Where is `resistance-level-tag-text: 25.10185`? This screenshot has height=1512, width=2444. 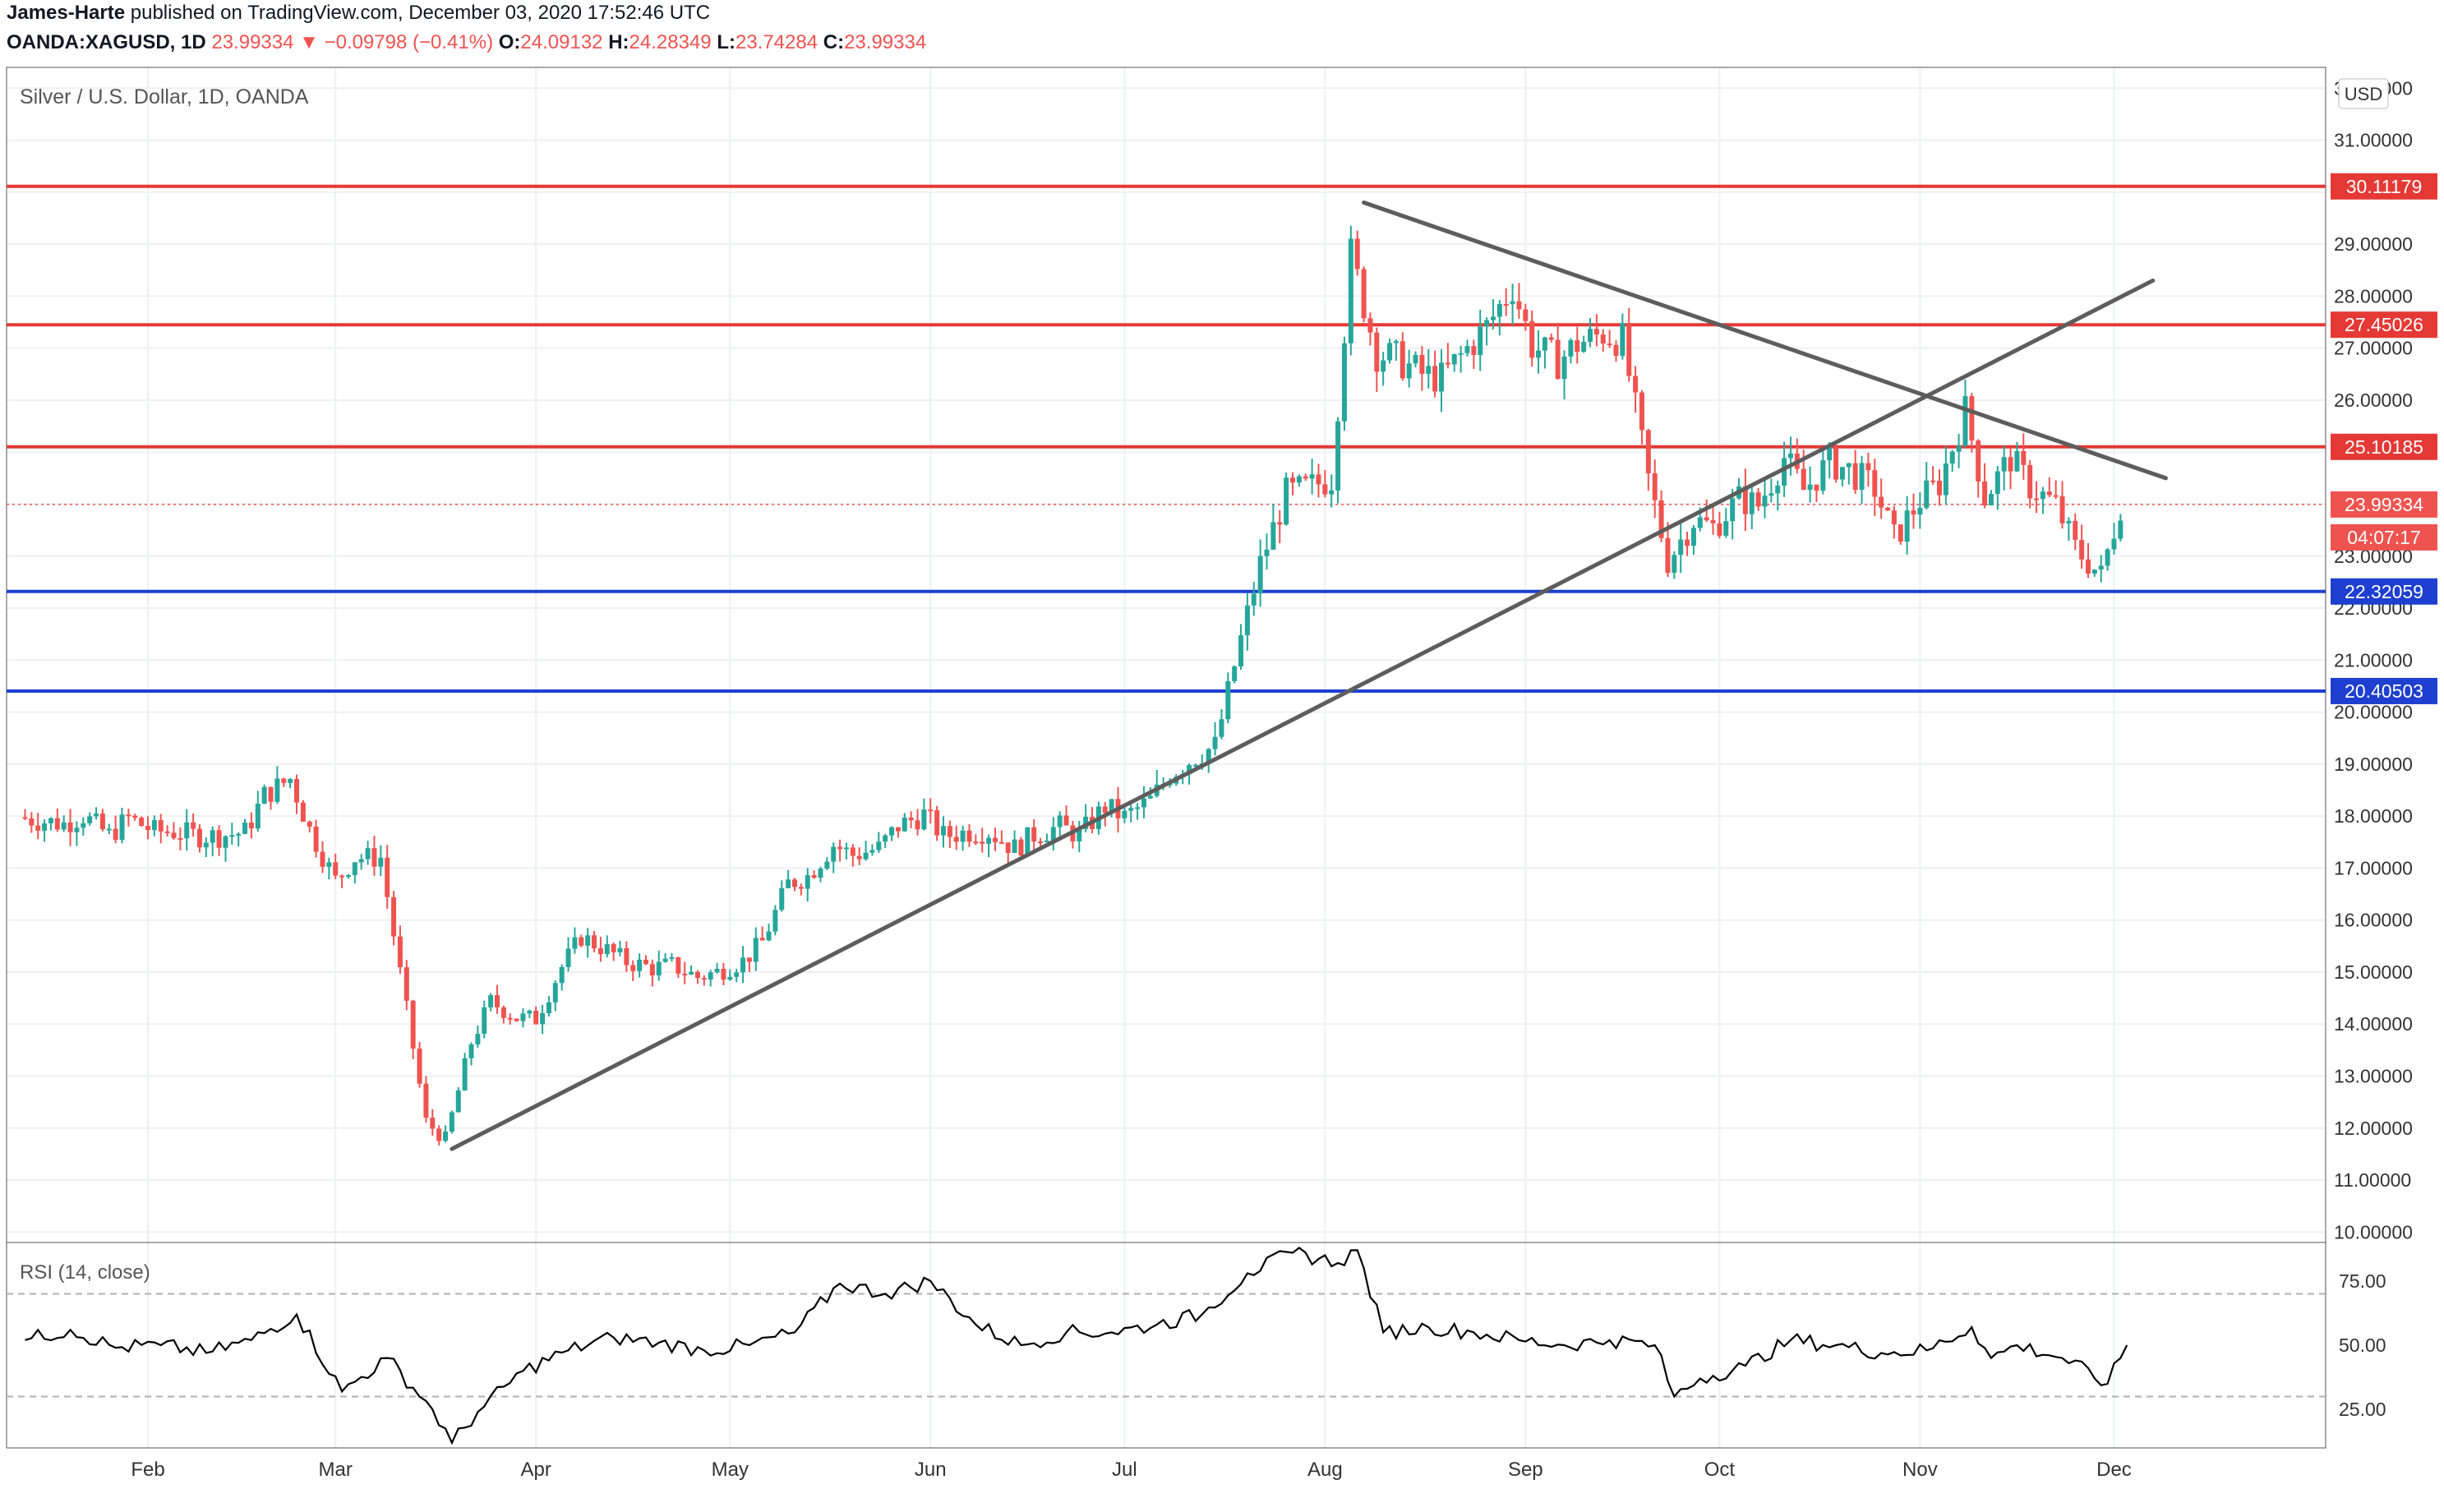
resistance-level-tag-text: 25.10185 is located at coordinates (2384, 447).